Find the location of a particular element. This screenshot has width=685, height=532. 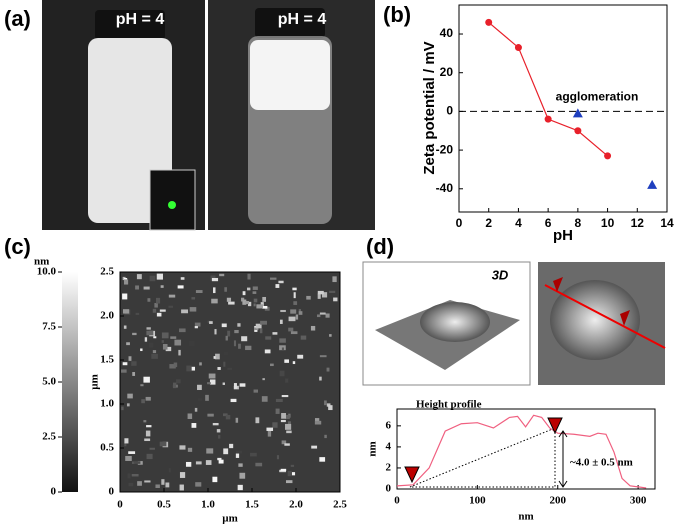

colorbar-tick-label: 5.0 is located at coordinates (49, 382).